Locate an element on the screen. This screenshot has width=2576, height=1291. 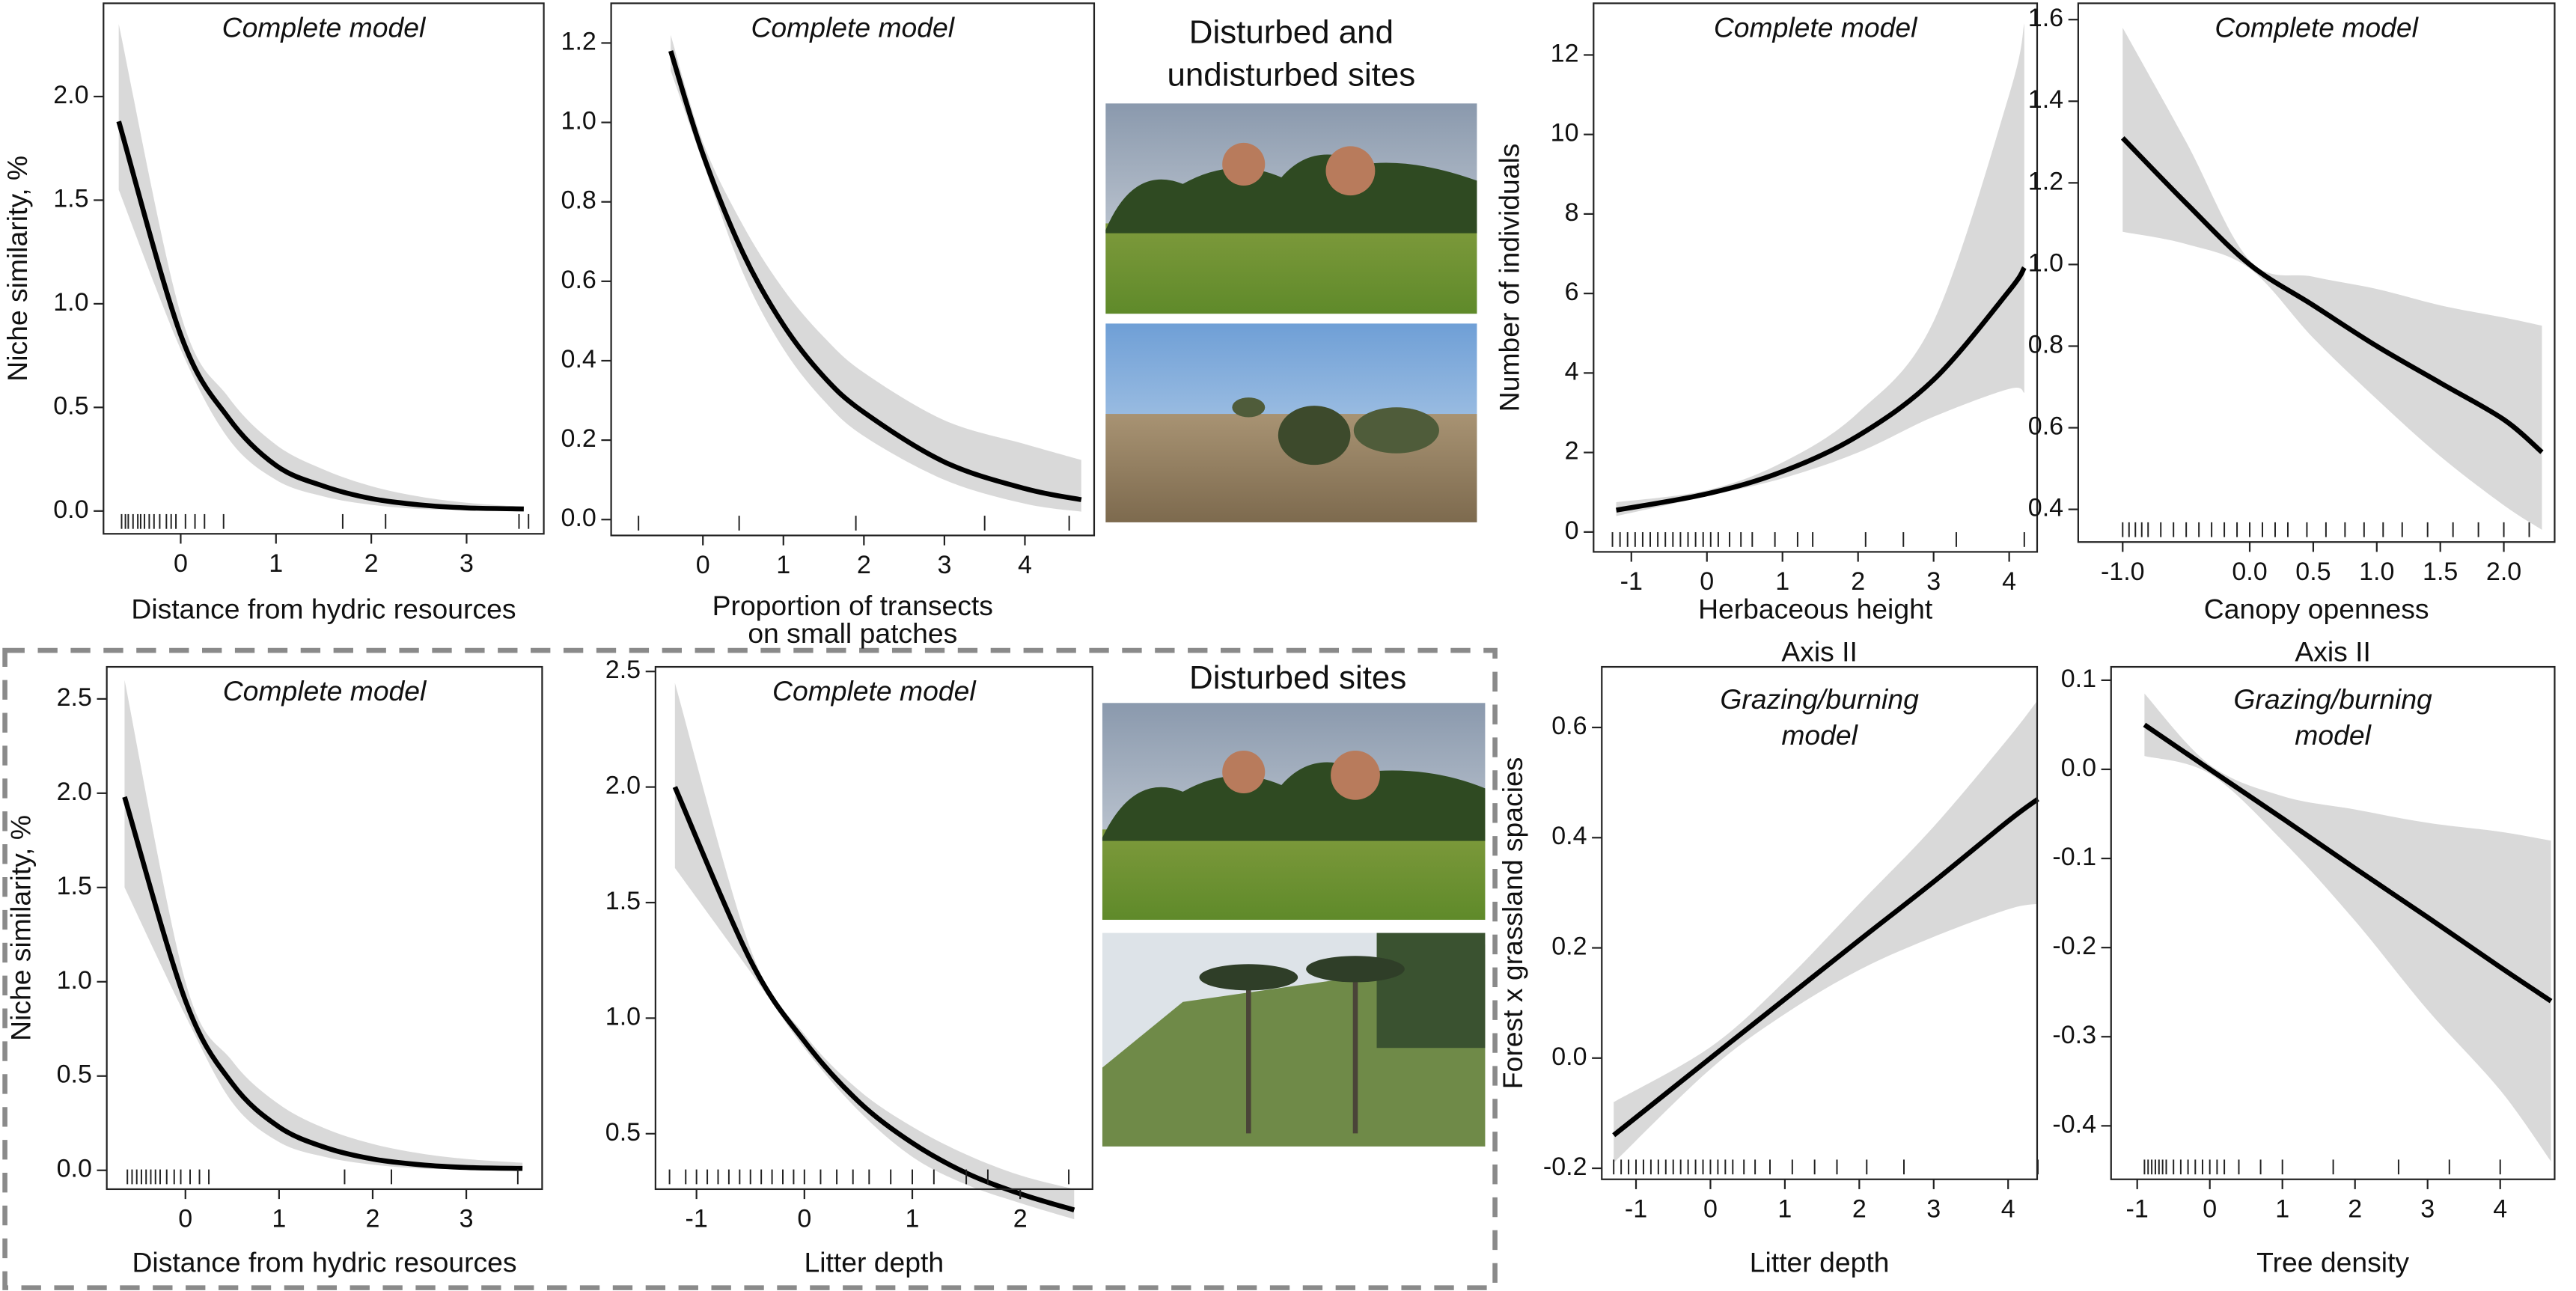
y-tick-label: 10 is located at coordinates (1565, 133).